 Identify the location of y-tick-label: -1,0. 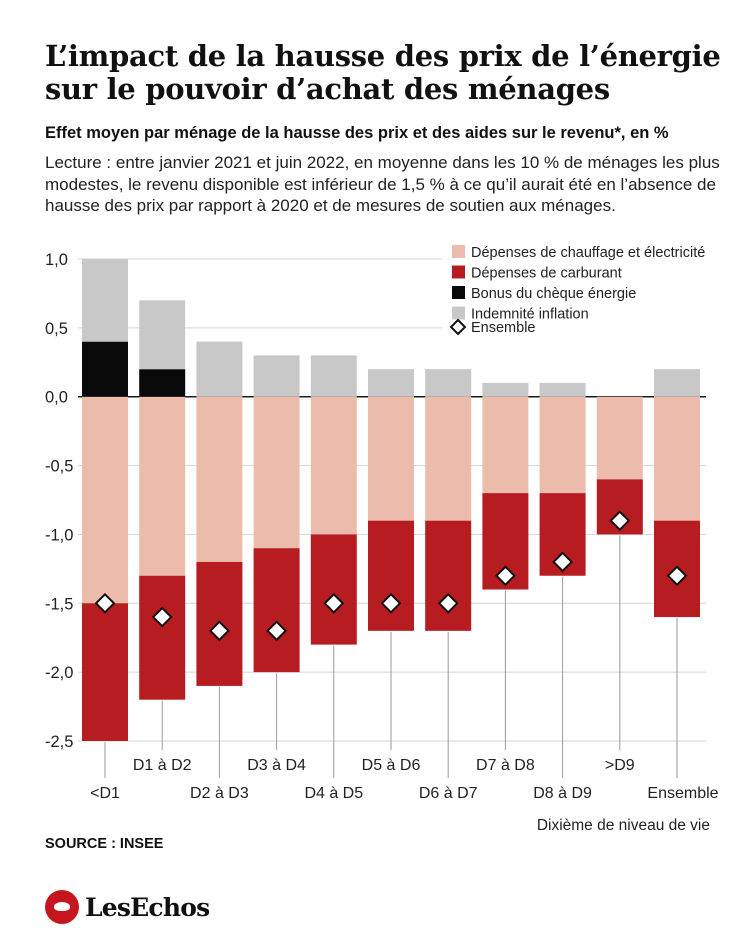
(59, 535).